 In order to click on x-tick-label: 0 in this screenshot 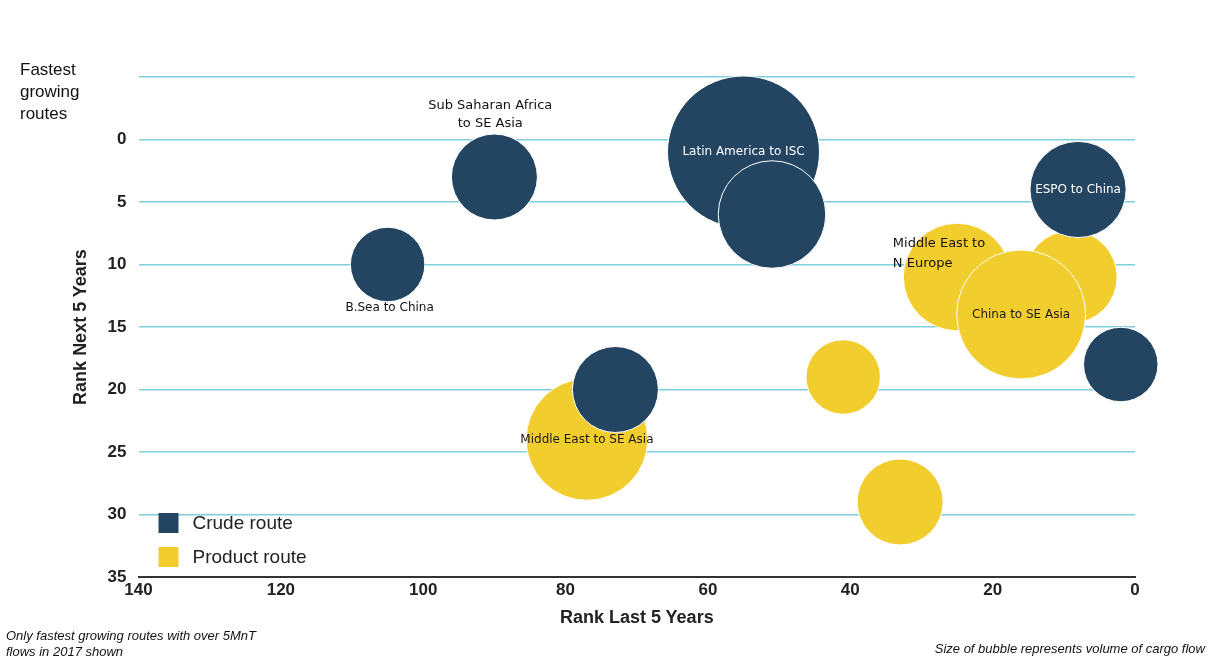, I will do `click(1135, 589)`.